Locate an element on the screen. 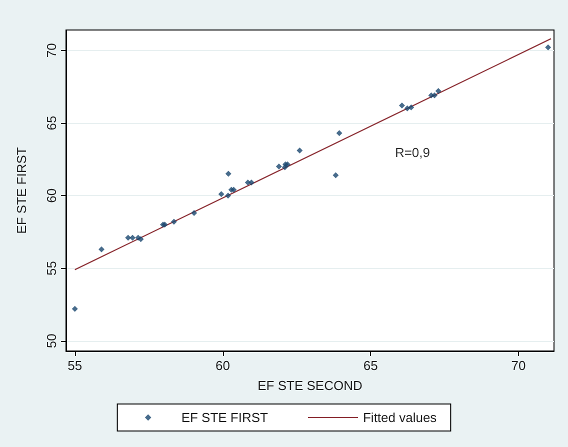 Image resolution: width=568 pixels, height=447 pixels. y-tick-label: 65 is located at coordinates (51, 123).